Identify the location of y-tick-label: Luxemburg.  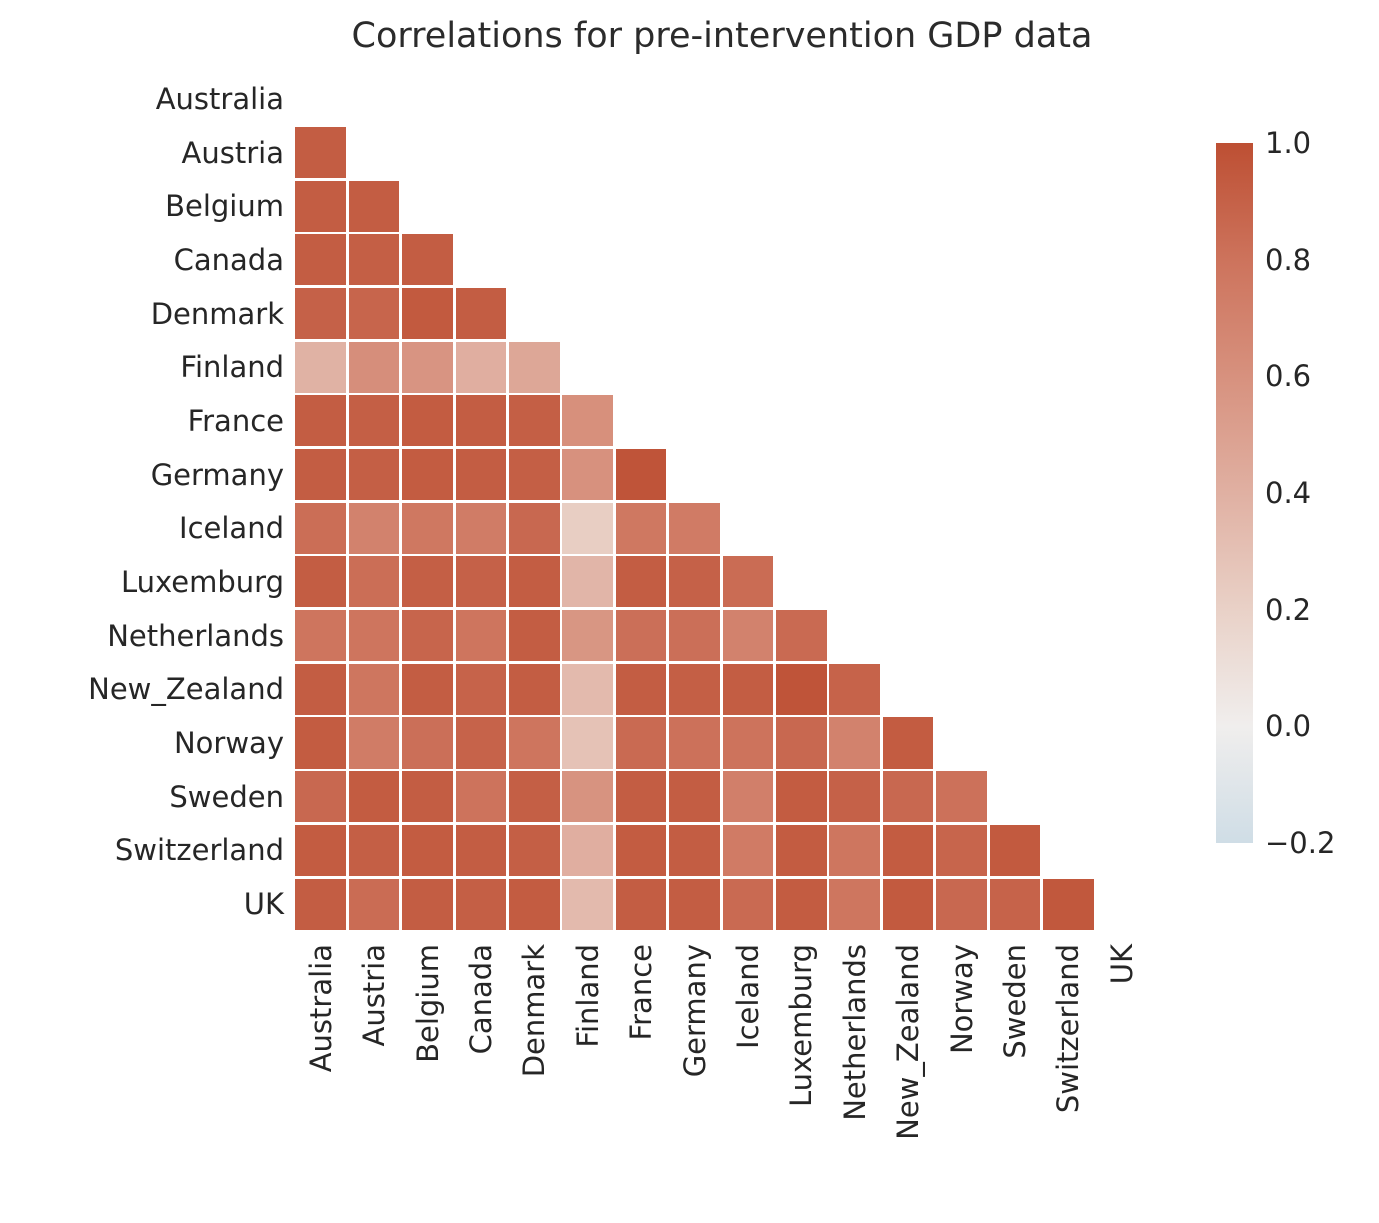
(202, 581).